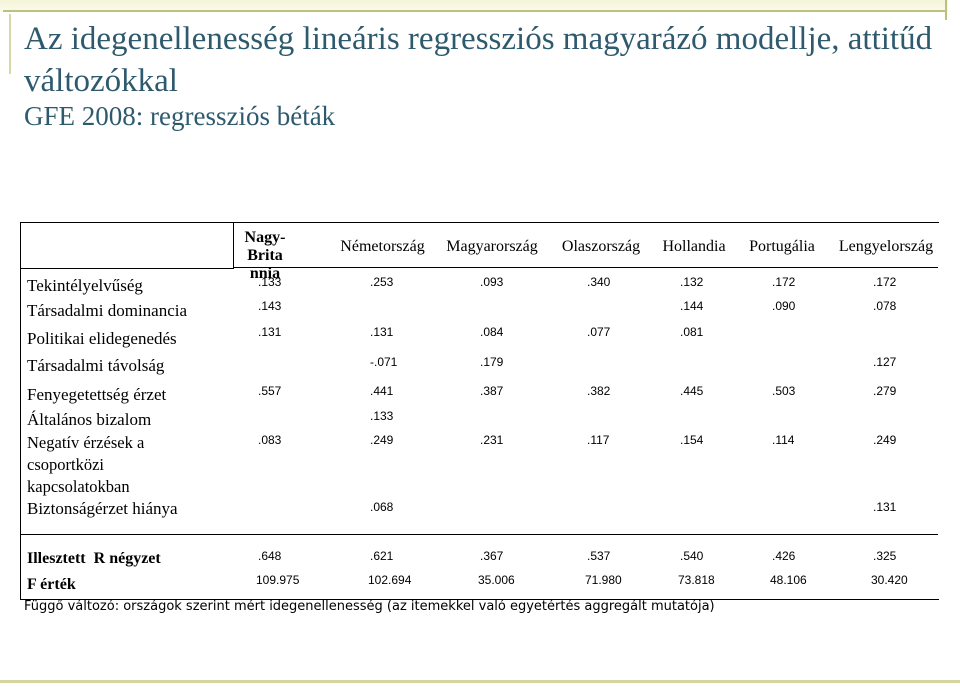  Describe the element at coordinates (96, 365) in the screenshot. I see `row-label: Társadalmi távolság` at that location.